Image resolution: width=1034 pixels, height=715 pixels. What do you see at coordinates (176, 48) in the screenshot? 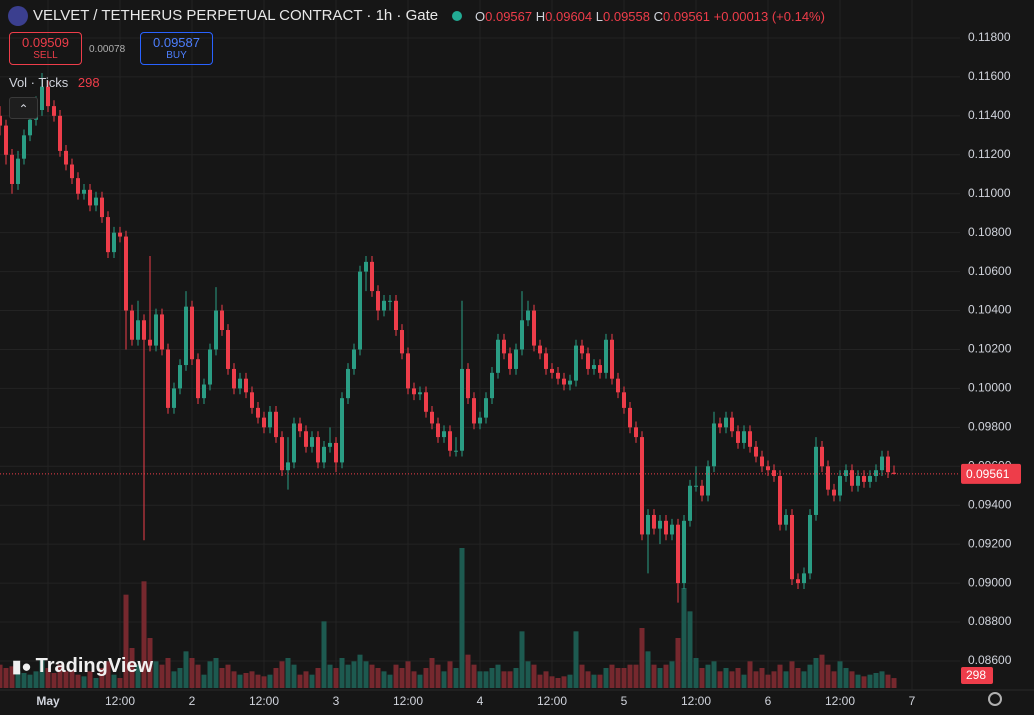
I see `buy-button: 0.09587 BUY` at bounding box center [176, 48].